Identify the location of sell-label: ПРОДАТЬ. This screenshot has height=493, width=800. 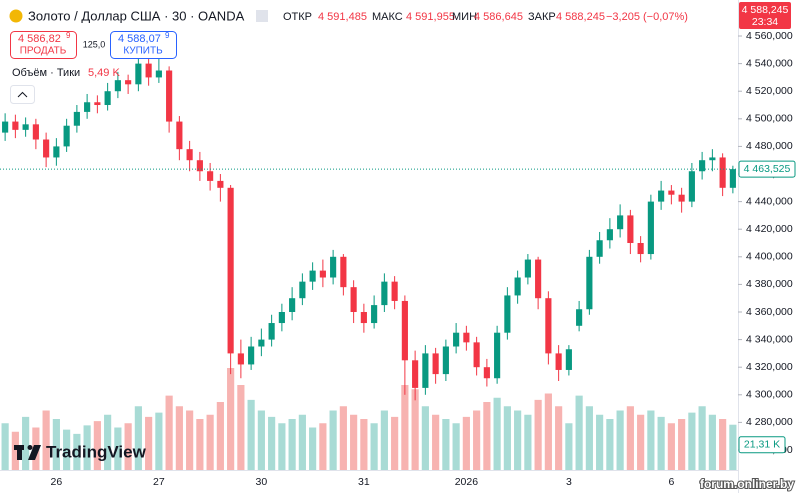
(43, 51).